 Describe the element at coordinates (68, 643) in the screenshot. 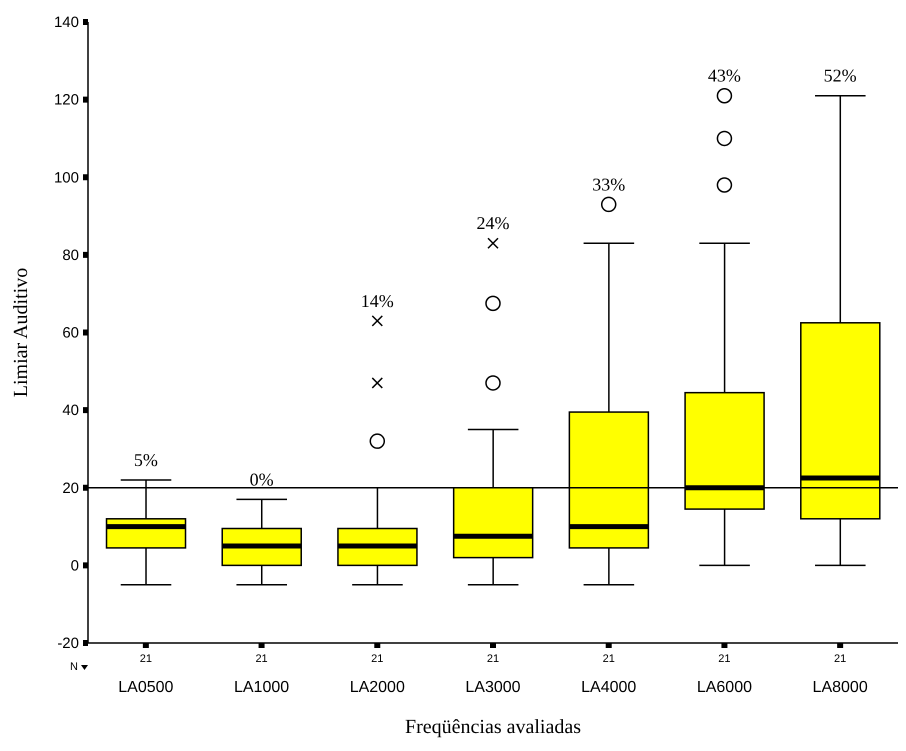

I see `y-tick-label: -20` at that location.